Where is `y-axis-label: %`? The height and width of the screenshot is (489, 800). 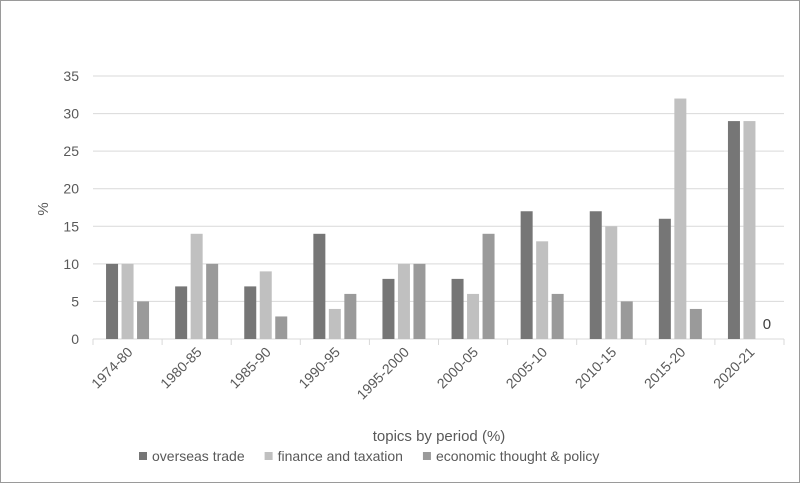
y-axis-label: % is located at coordinates (43, 208).